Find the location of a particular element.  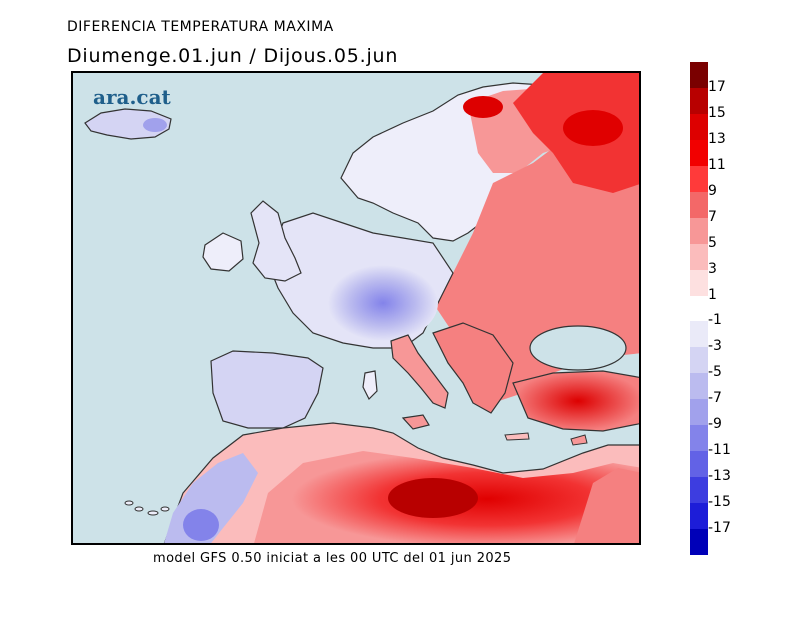

chart-title: DIFERENCIA TEMPERATURA MAXIMA is located at coordinates (200, 27).